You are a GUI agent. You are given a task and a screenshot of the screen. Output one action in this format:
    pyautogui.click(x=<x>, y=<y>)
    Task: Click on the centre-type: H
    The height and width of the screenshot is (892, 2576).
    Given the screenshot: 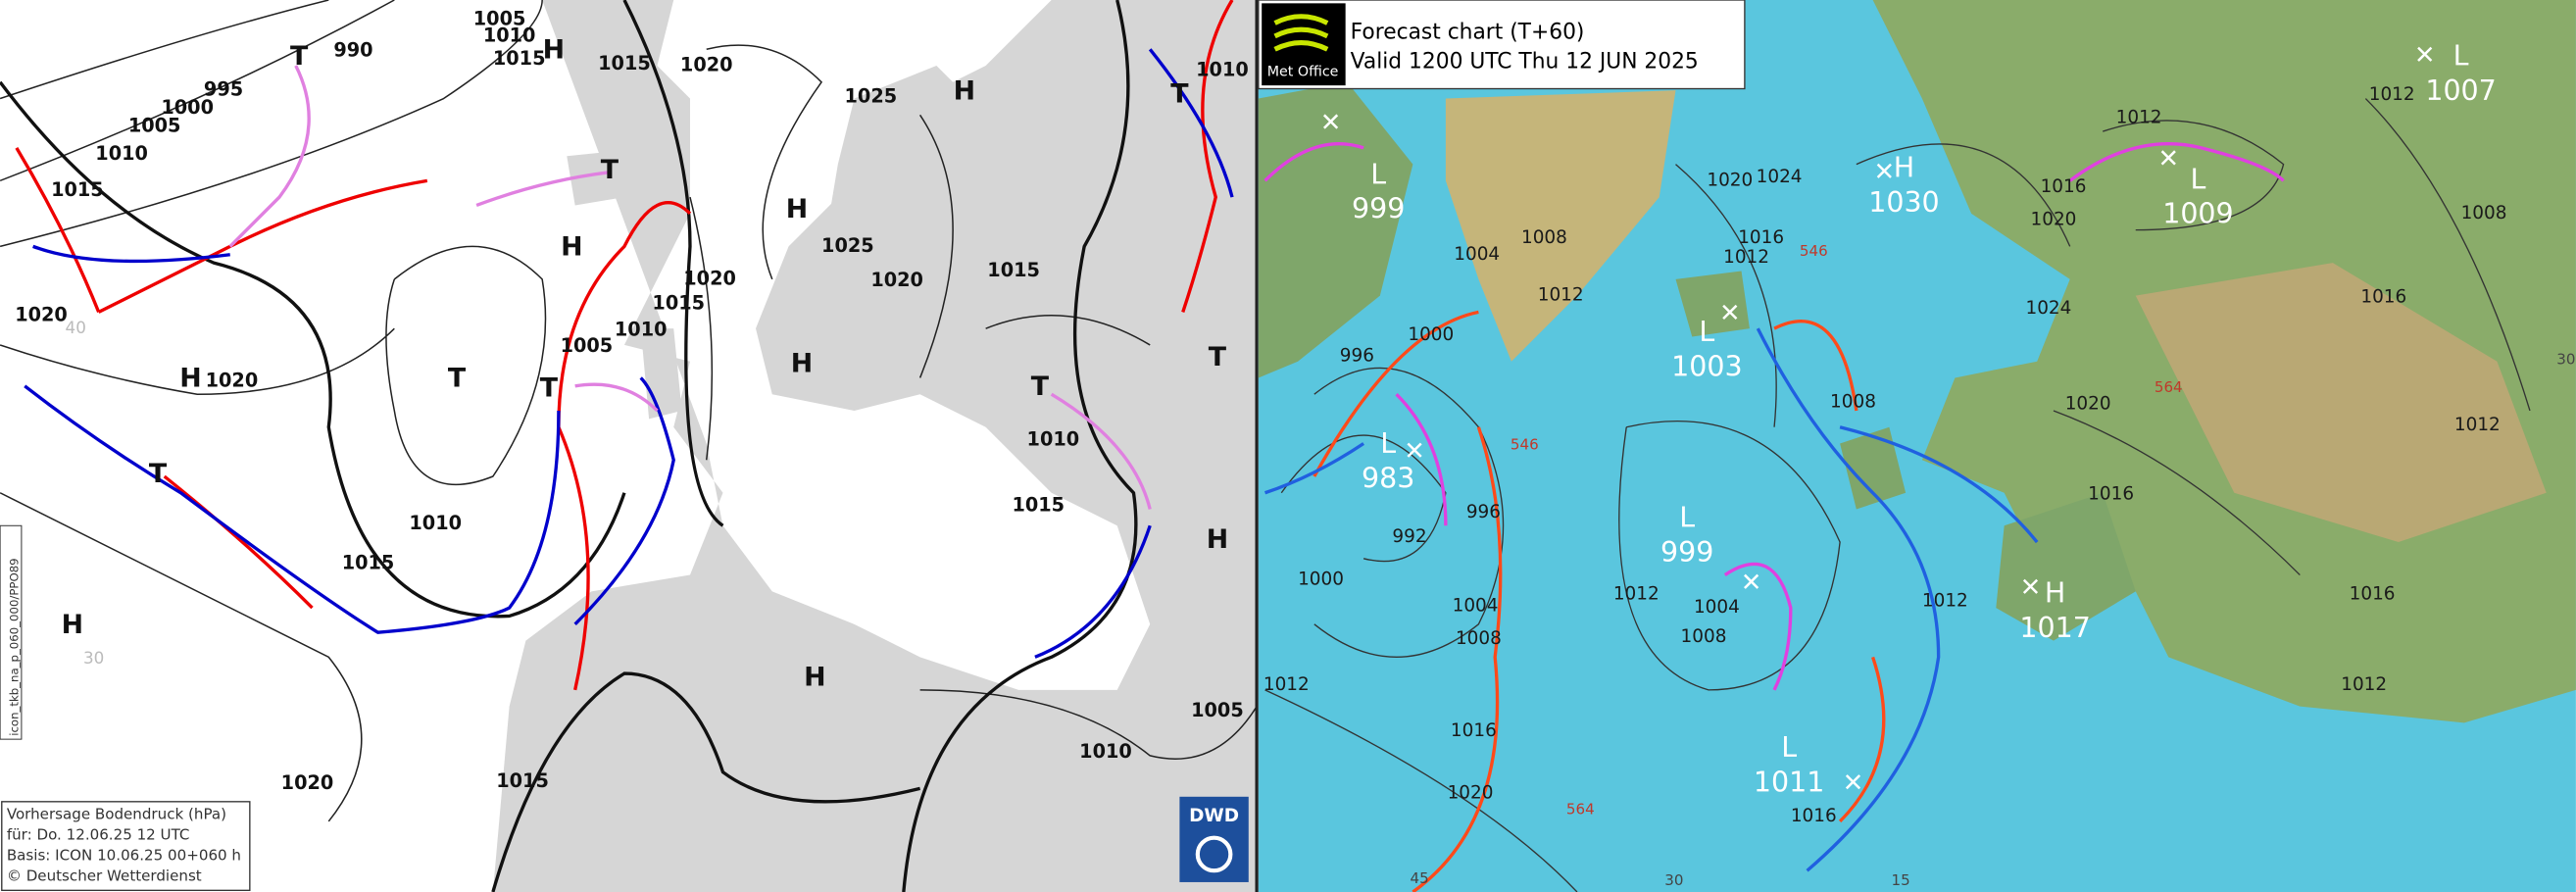 What is the action you would take?
    pyautogui.click(x=2055, y=593)
    